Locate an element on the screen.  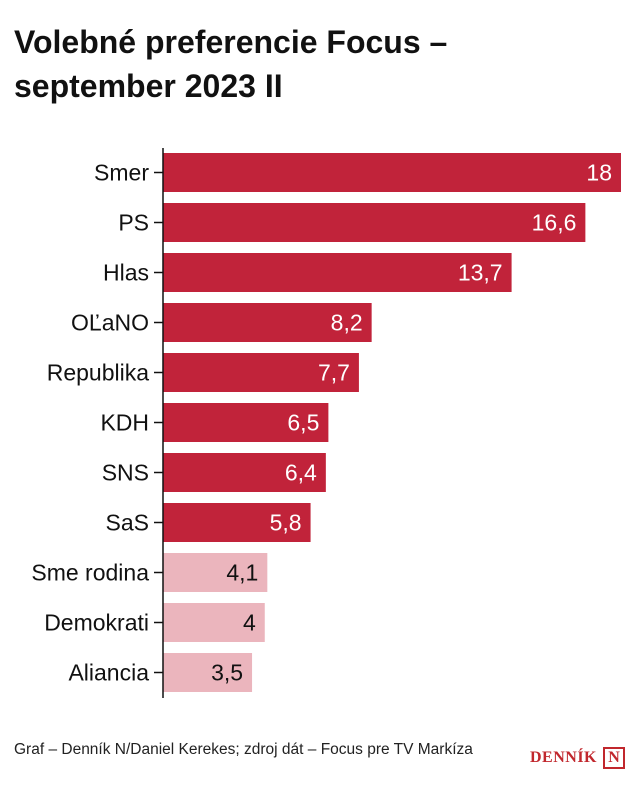
category-label-sas: SaS is located at coordinates (127, 523).